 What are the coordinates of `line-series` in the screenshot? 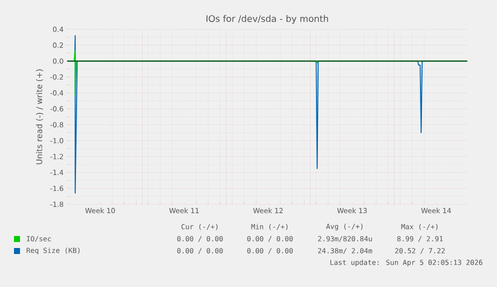 It's located at (267, 72).